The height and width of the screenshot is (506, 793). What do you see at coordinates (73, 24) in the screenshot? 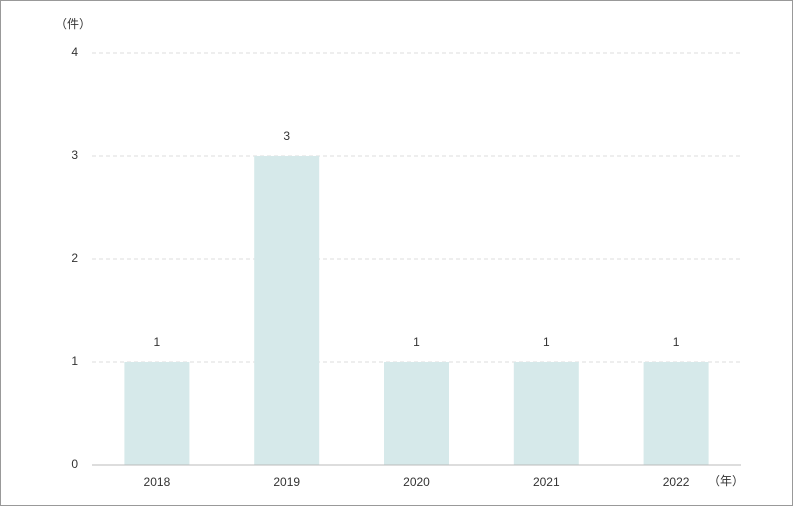
I see `y-axis-label: （件）` at bounding box center [73, 24].